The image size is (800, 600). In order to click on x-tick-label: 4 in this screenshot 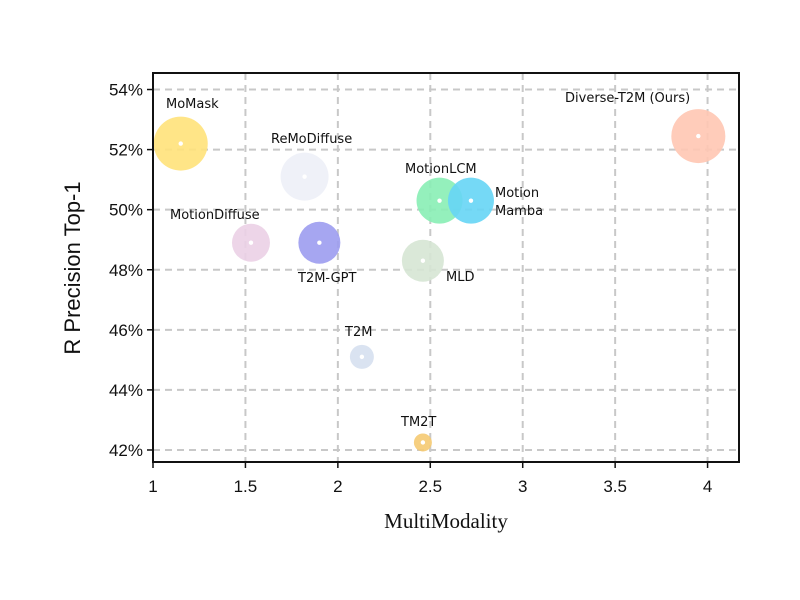, I will do `click(707, 486)`.